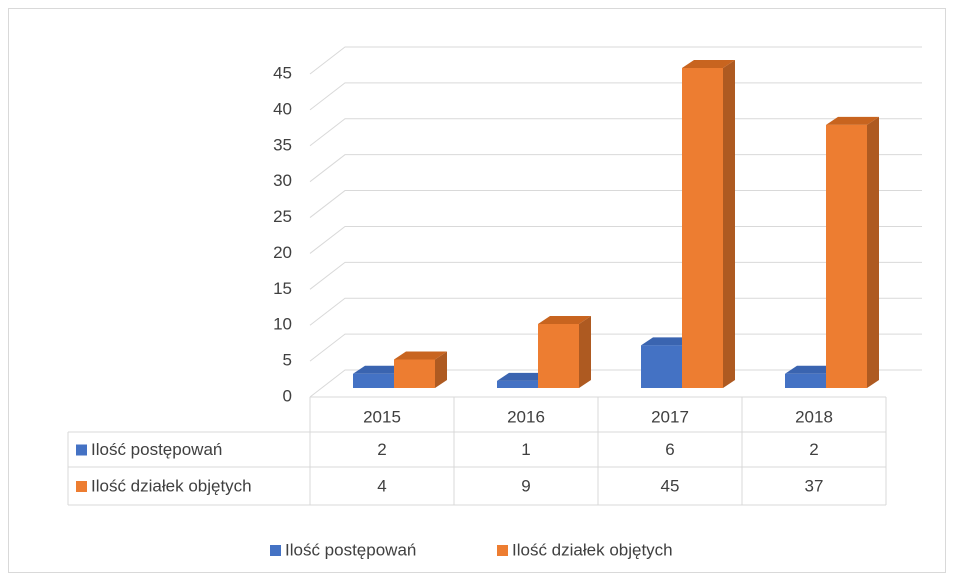  I want to click on x-tick-label: 2018, so click(814, 416).